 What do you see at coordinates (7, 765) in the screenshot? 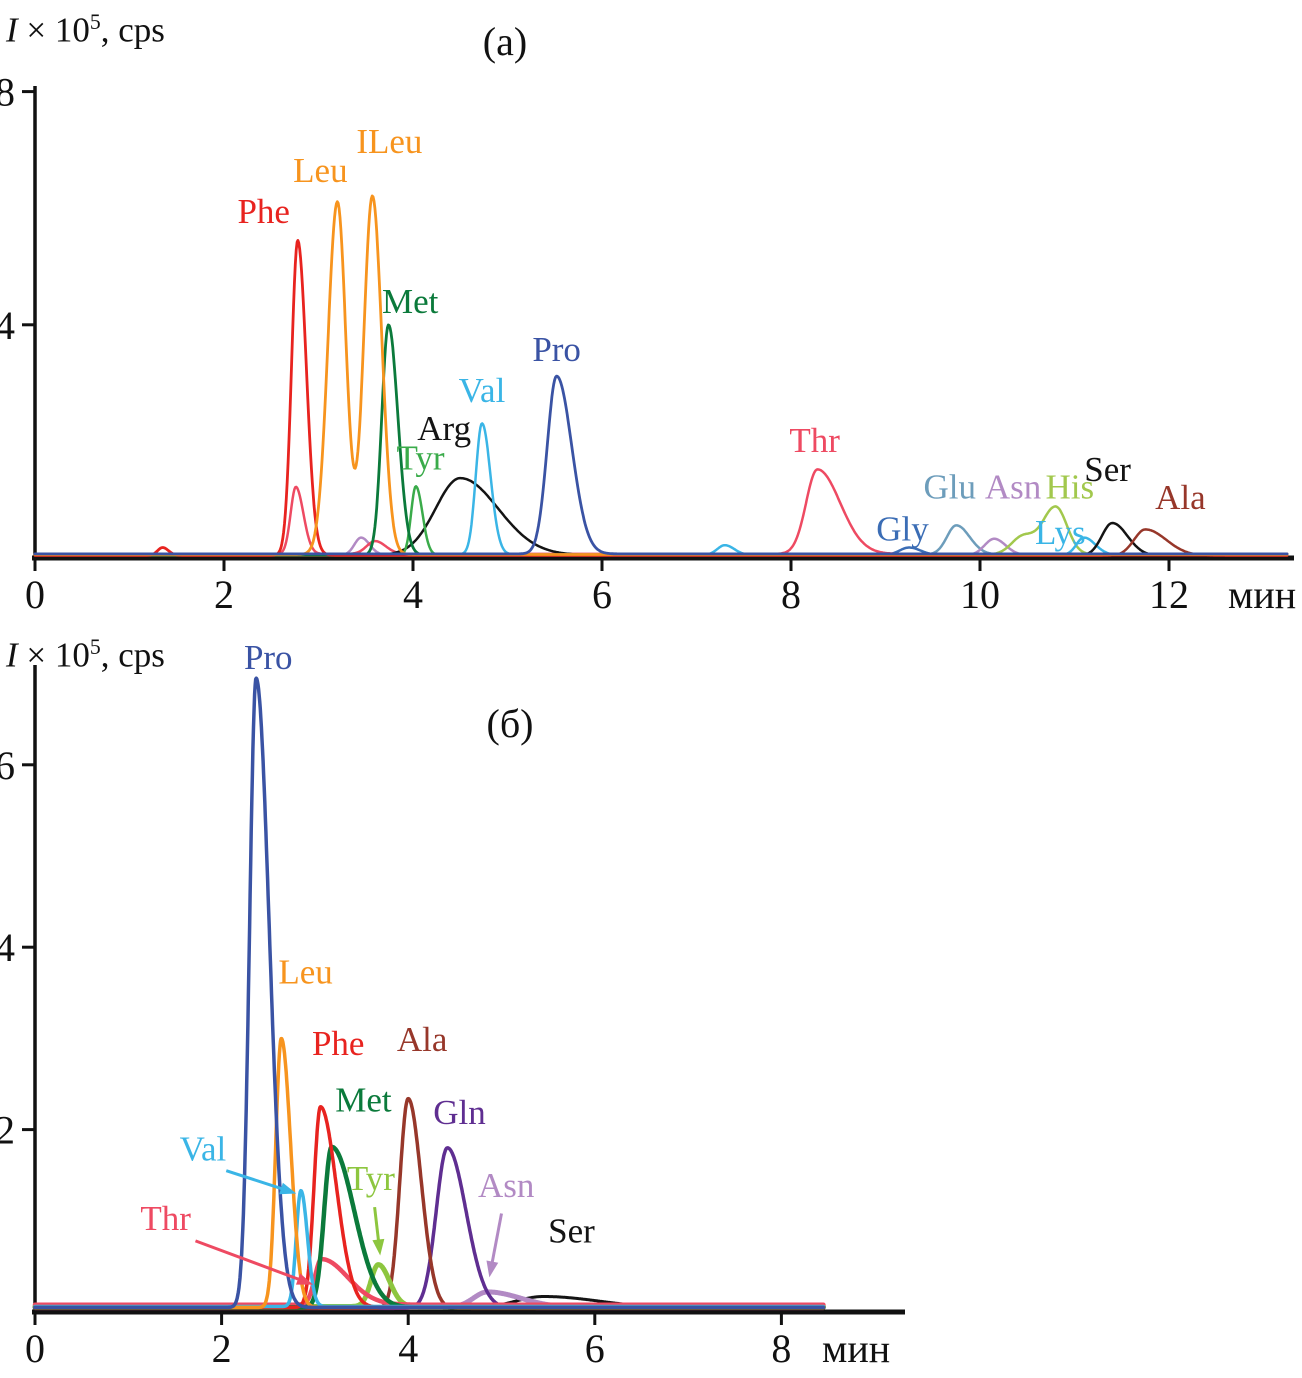
I see `y-tick-label: 6` at bounding box center [7, 765].